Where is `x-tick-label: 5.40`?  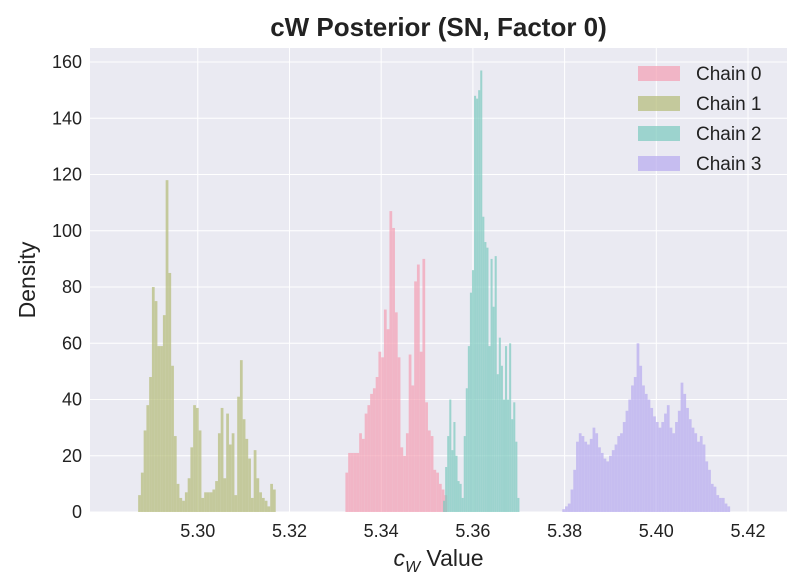
x-tick-label: 5.40 is located at coordinates (656, 531).